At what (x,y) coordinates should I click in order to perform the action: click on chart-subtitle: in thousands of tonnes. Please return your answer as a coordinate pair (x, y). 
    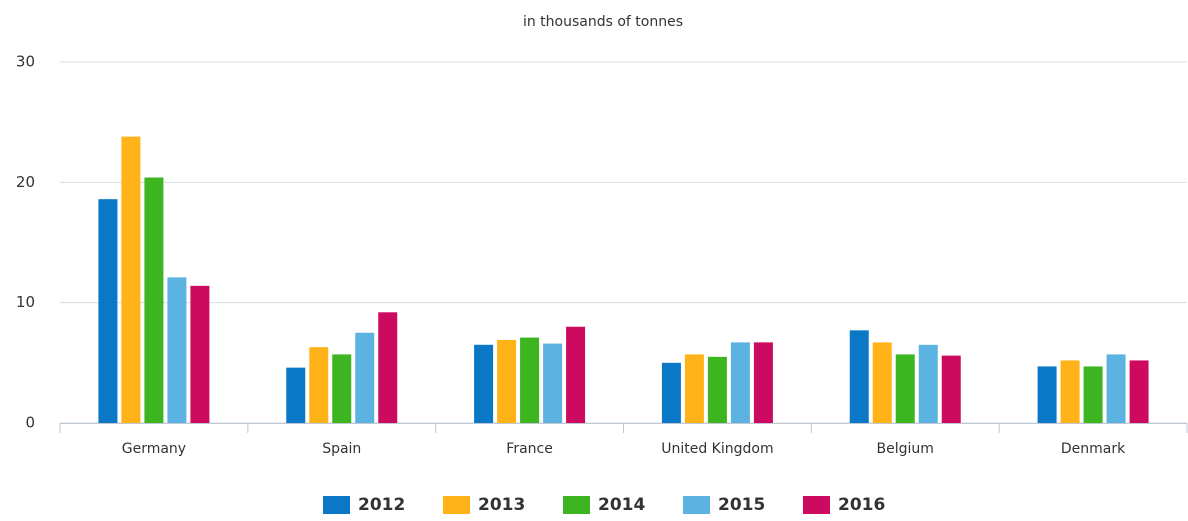
    Looking at the image, I should click on (603, 22).